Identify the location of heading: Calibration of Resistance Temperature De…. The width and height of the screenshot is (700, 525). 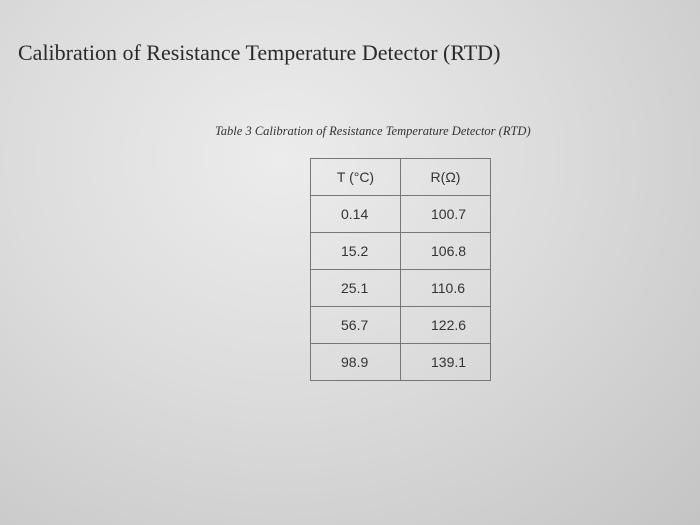
(259, 52).